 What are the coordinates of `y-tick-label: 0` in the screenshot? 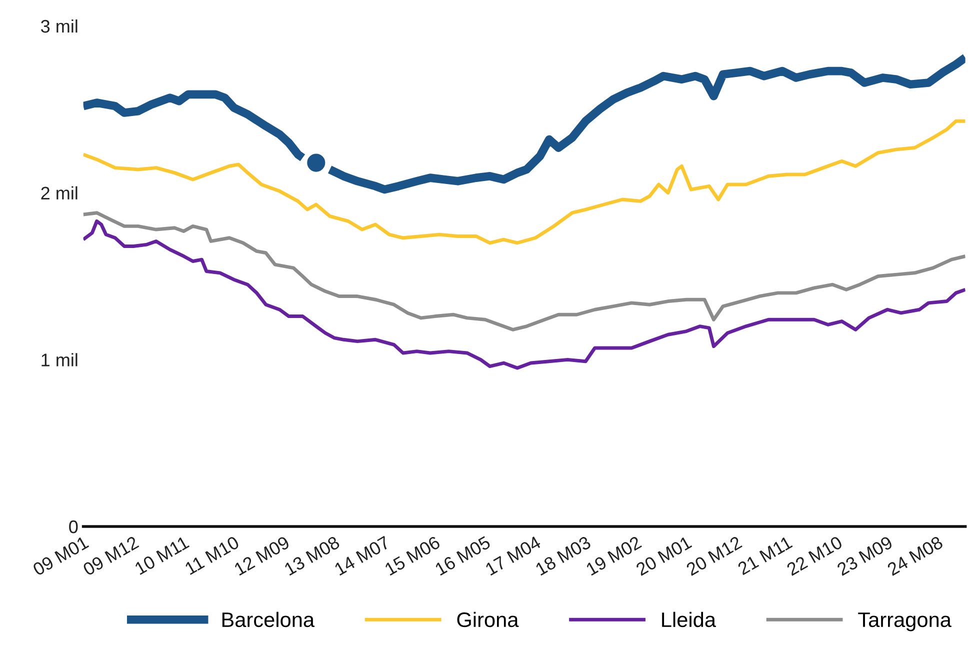 It's located at (73, 527).